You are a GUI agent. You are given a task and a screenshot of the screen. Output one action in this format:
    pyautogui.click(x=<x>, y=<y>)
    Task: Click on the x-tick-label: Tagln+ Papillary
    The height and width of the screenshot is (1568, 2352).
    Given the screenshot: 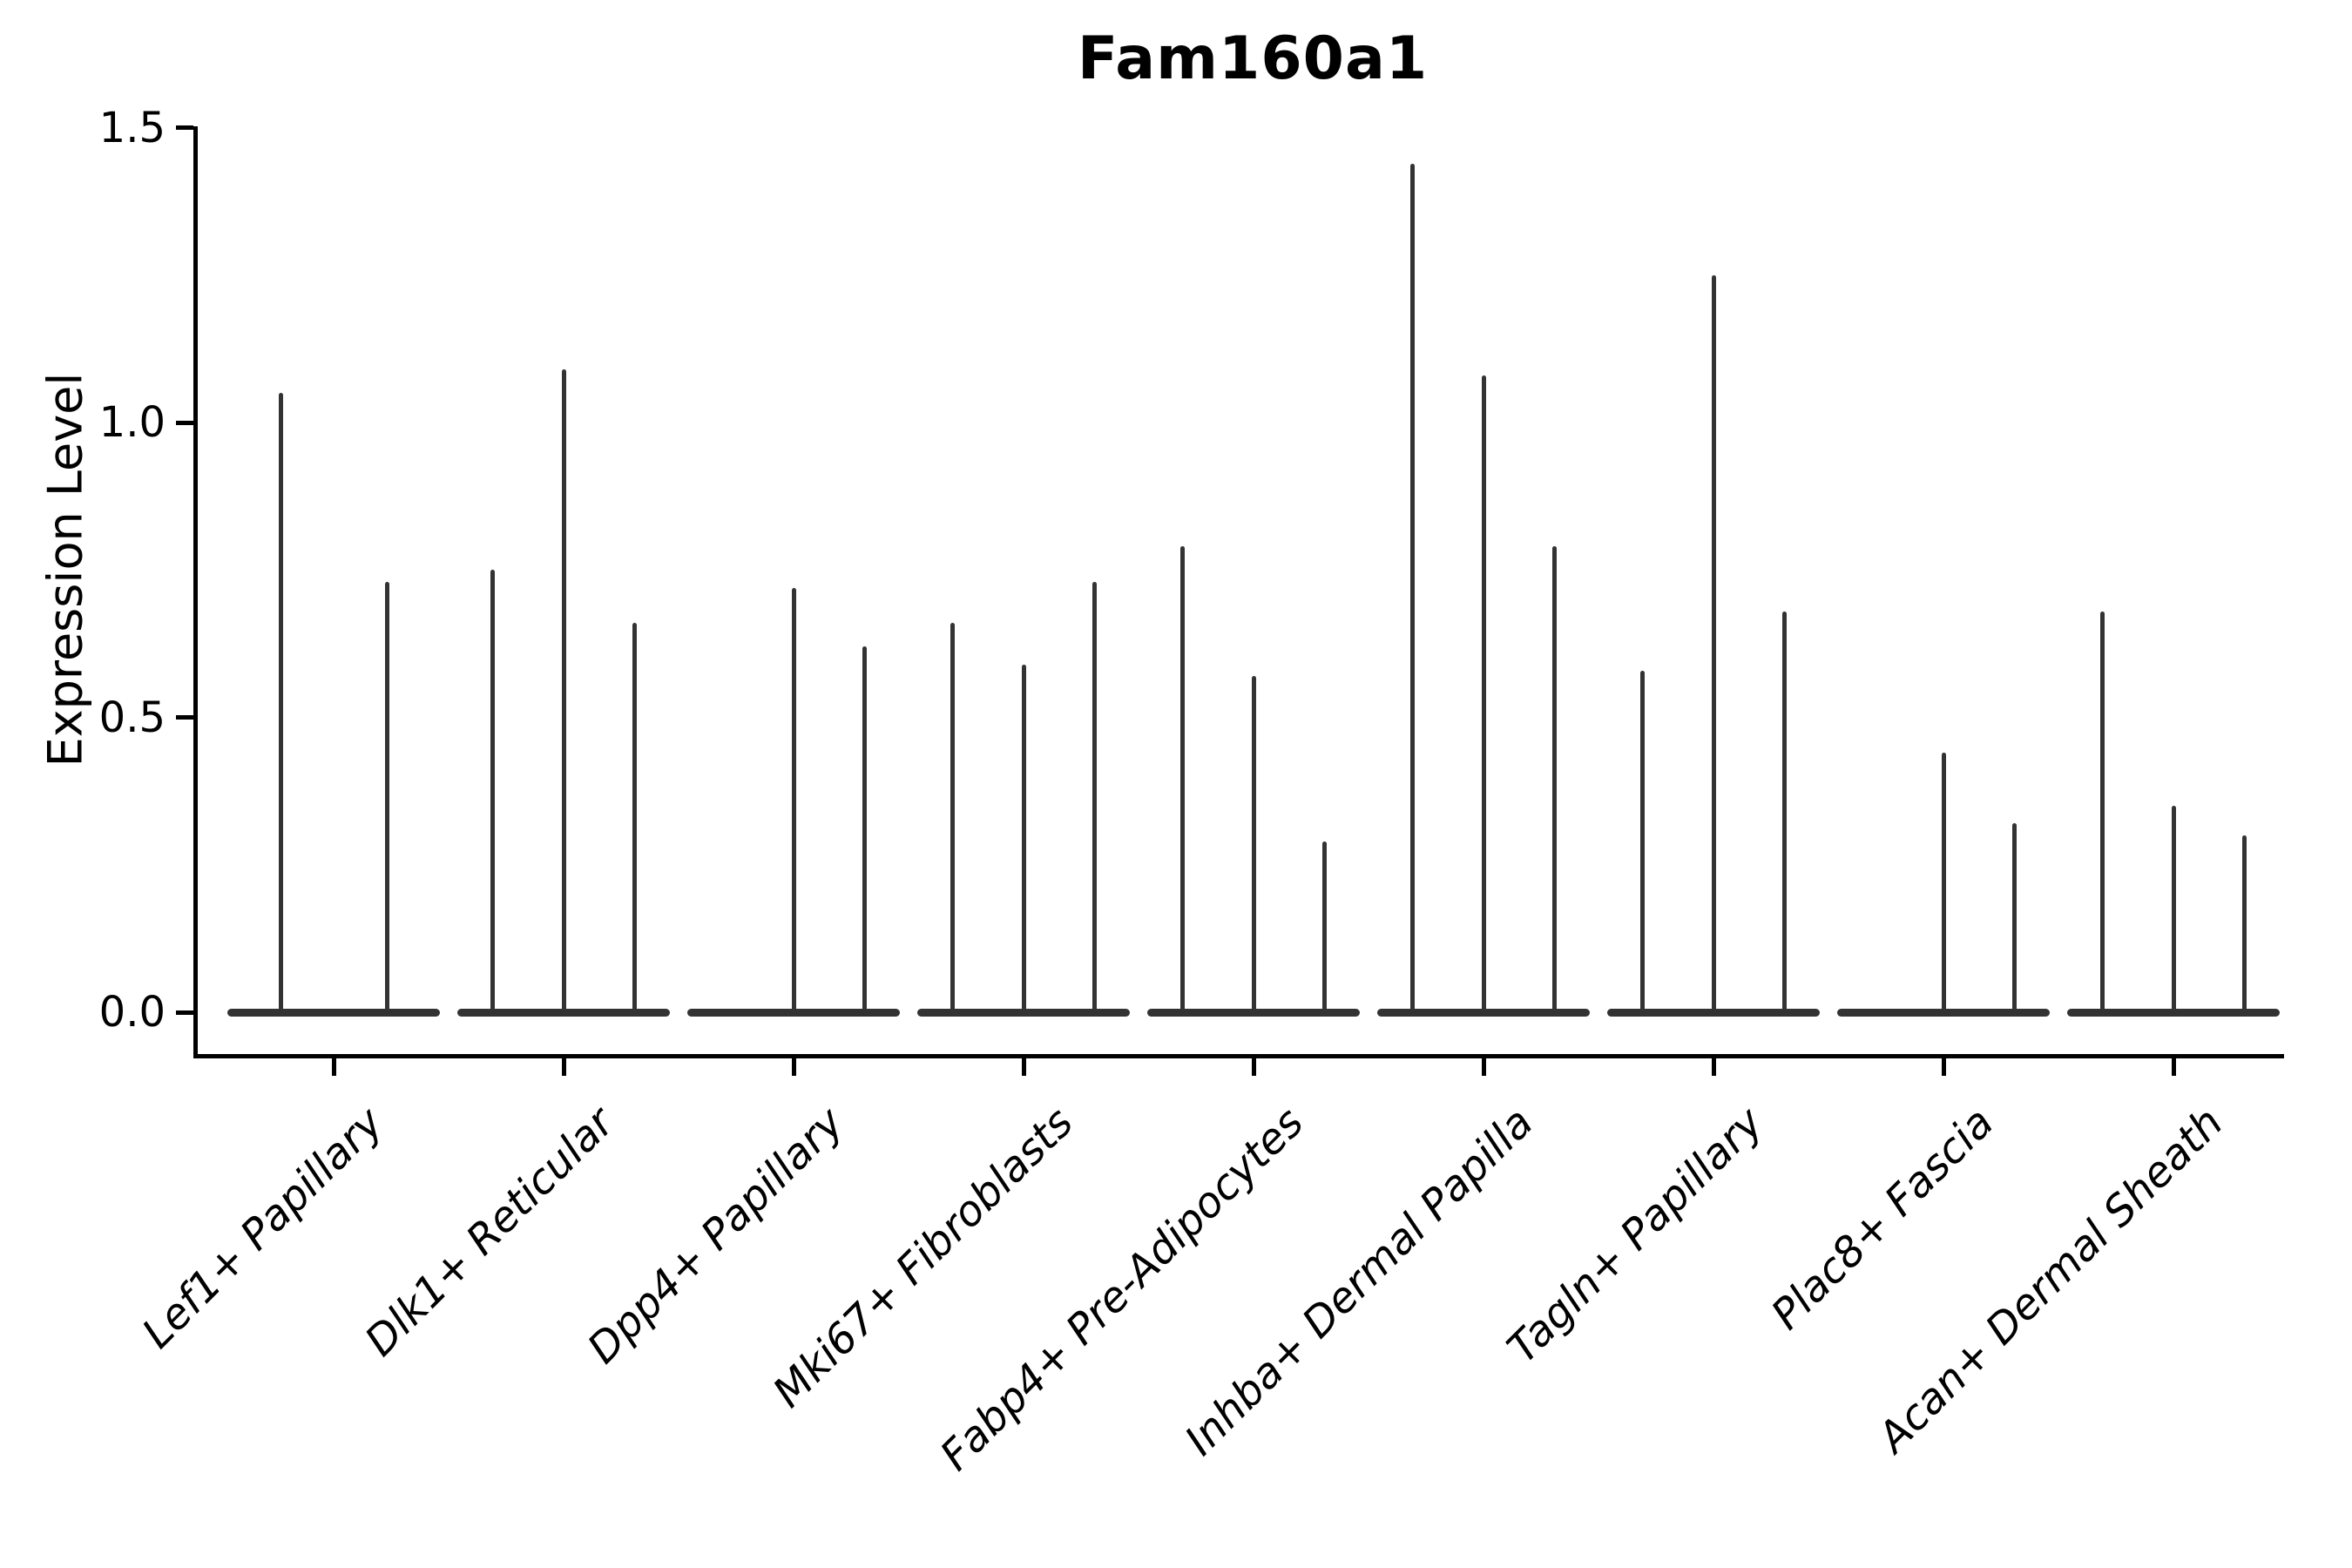 What is the action you would take?
    pyautogui.click(x=1635, y=1235)
    